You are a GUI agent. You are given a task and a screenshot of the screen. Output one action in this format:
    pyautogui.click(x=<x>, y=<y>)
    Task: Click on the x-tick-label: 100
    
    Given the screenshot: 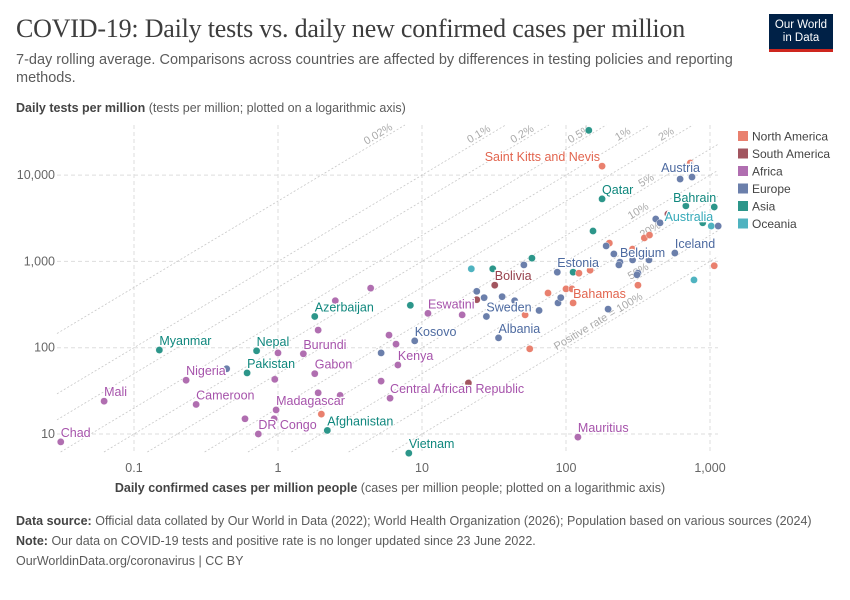 What is the action you would take?
    pyautogui.click(x=566, y=468)
    